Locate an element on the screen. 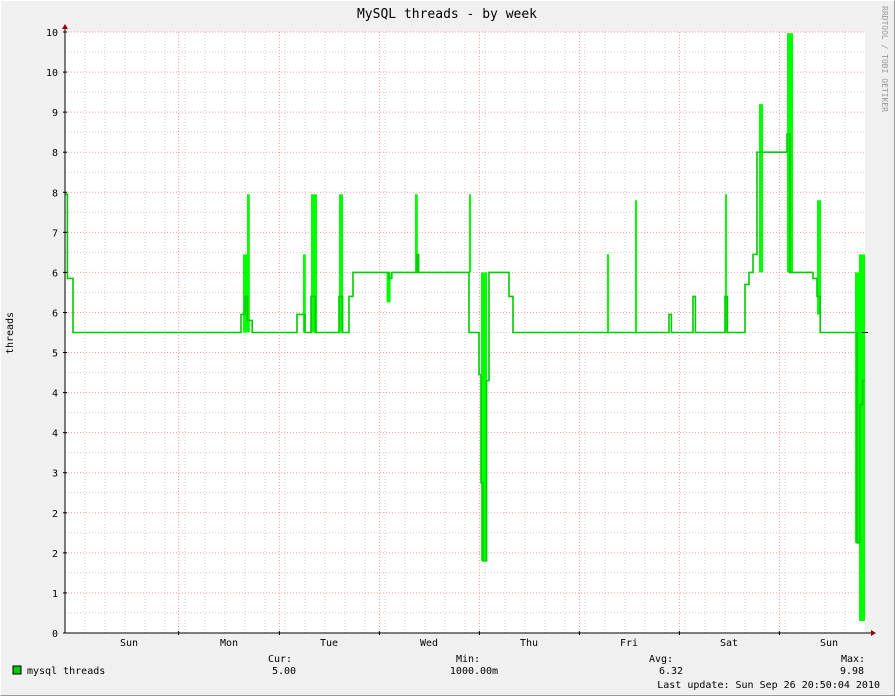 The height and width of the screenshot is (696, 895). y-axis-label: threads is located at coordinates (10, 333).